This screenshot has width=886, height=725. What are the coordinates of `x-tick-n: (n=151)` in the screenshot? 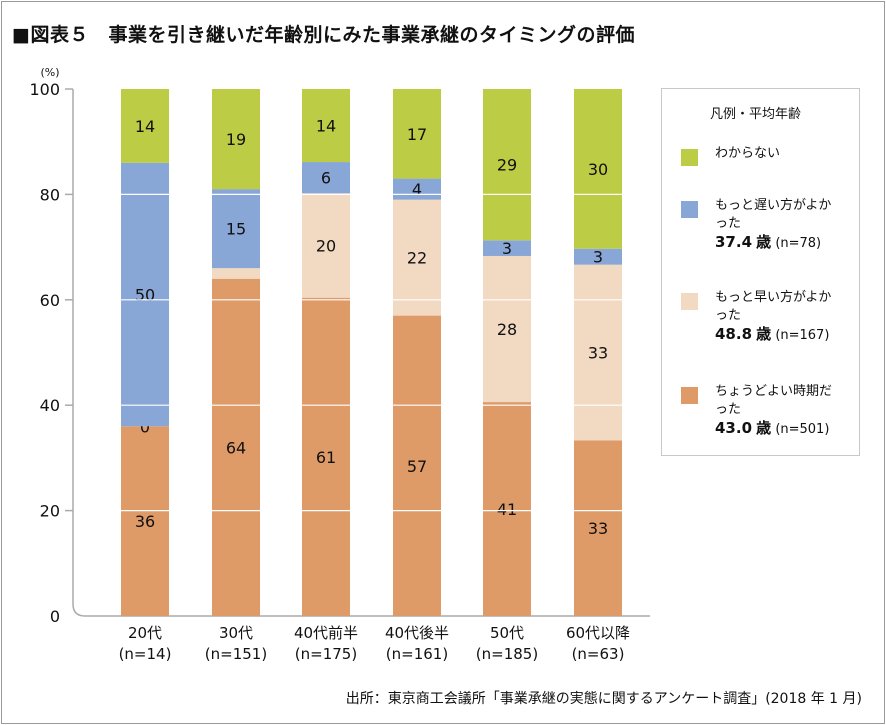 It's located at (236, 654).